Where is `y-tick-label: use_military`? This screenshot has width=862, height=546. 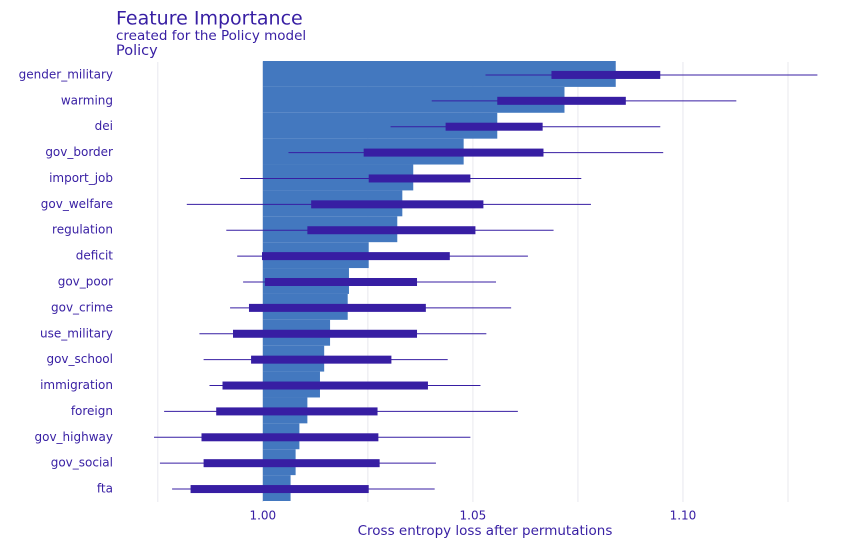
y-tick-label: use_military is located at coordinates (76, 333).